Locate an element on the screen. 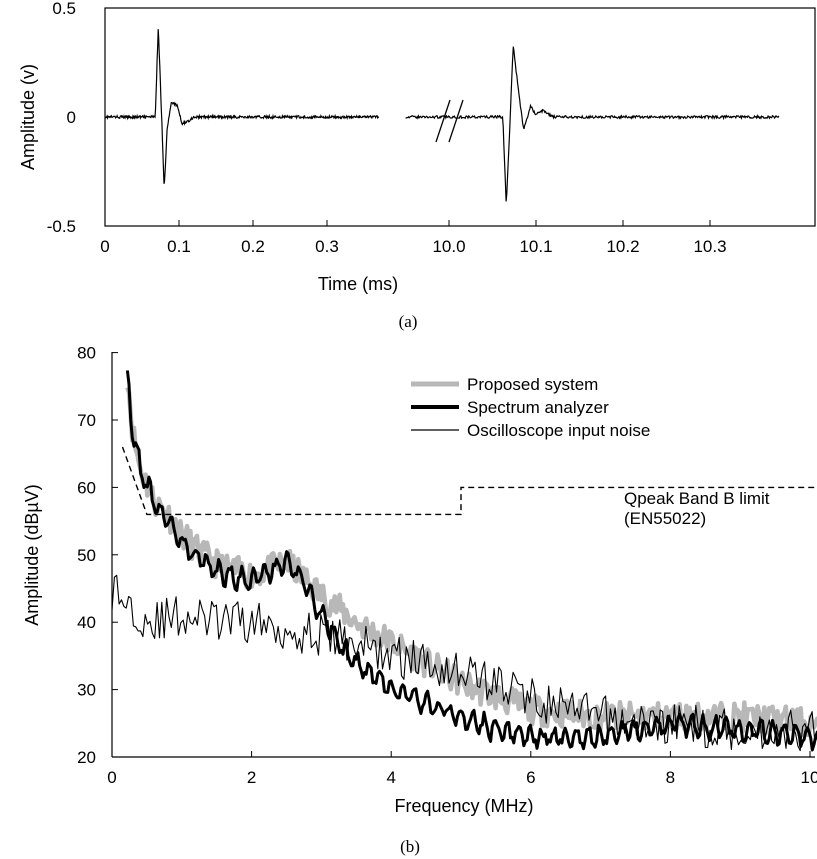 The width and height of the screenshot is (817, 859). panel-b-x-tick-label: 10 is located at coordinates (809, 777).